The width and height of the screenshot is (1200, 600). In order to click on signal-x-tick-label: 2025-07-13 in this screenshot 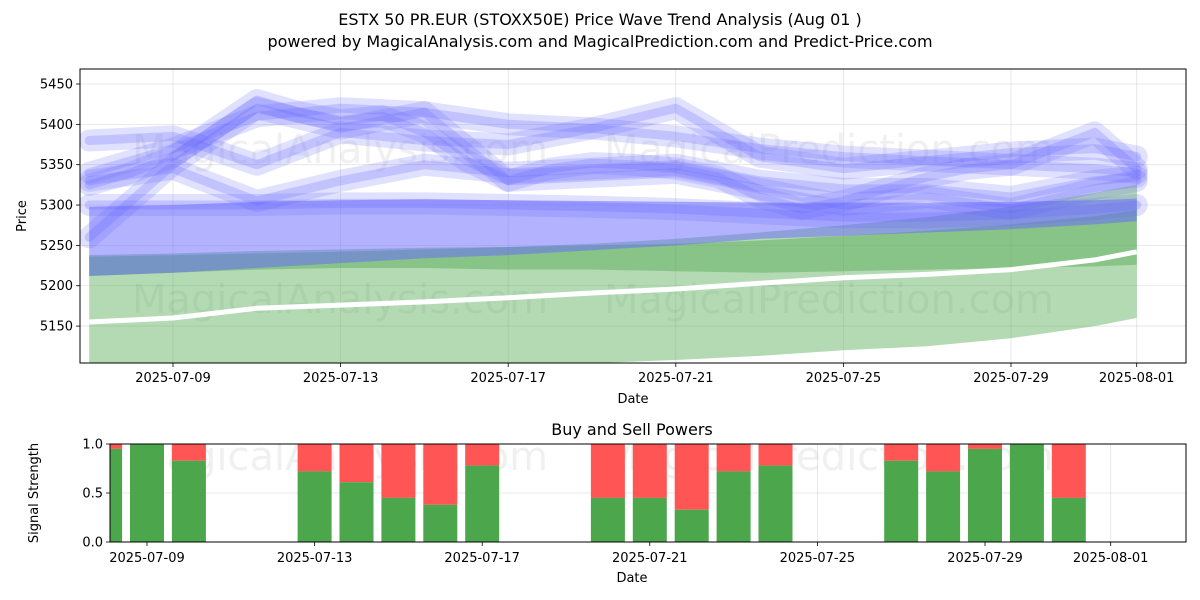, I will do `click(315, 558)`.